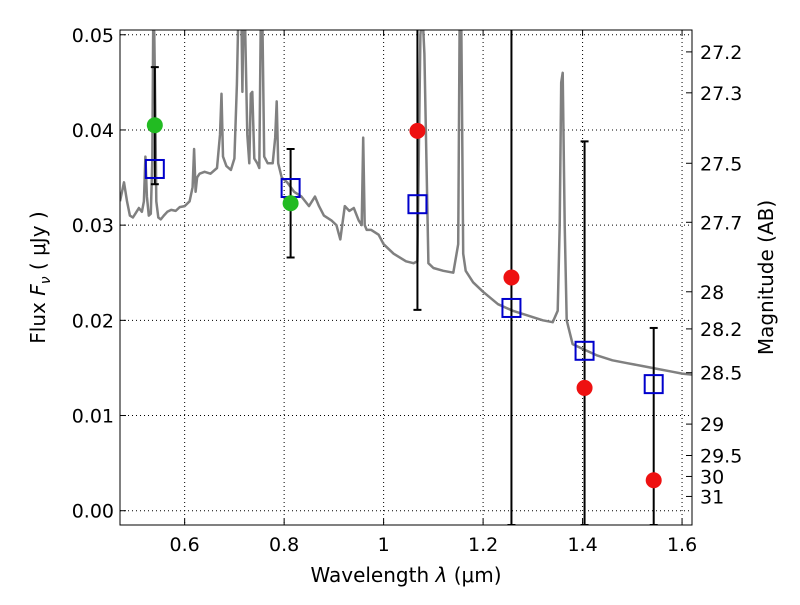  I want to click on x-tick-label: 0.6, so click(185, 545).